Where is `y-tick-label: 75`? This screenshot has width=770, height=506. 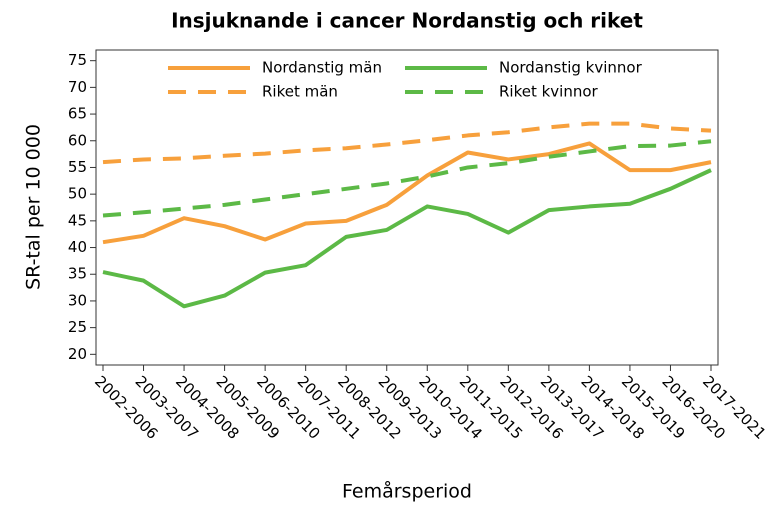
y-tick-label: 75 is located at coordinates (77, 60).